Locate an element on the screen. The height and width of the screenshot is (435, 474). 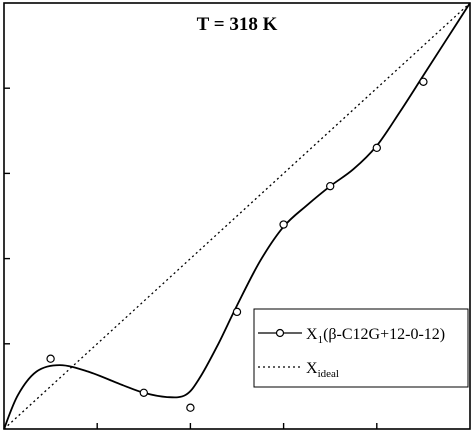
legend-x1-sub: 1 is located at coordinates (321, 340).